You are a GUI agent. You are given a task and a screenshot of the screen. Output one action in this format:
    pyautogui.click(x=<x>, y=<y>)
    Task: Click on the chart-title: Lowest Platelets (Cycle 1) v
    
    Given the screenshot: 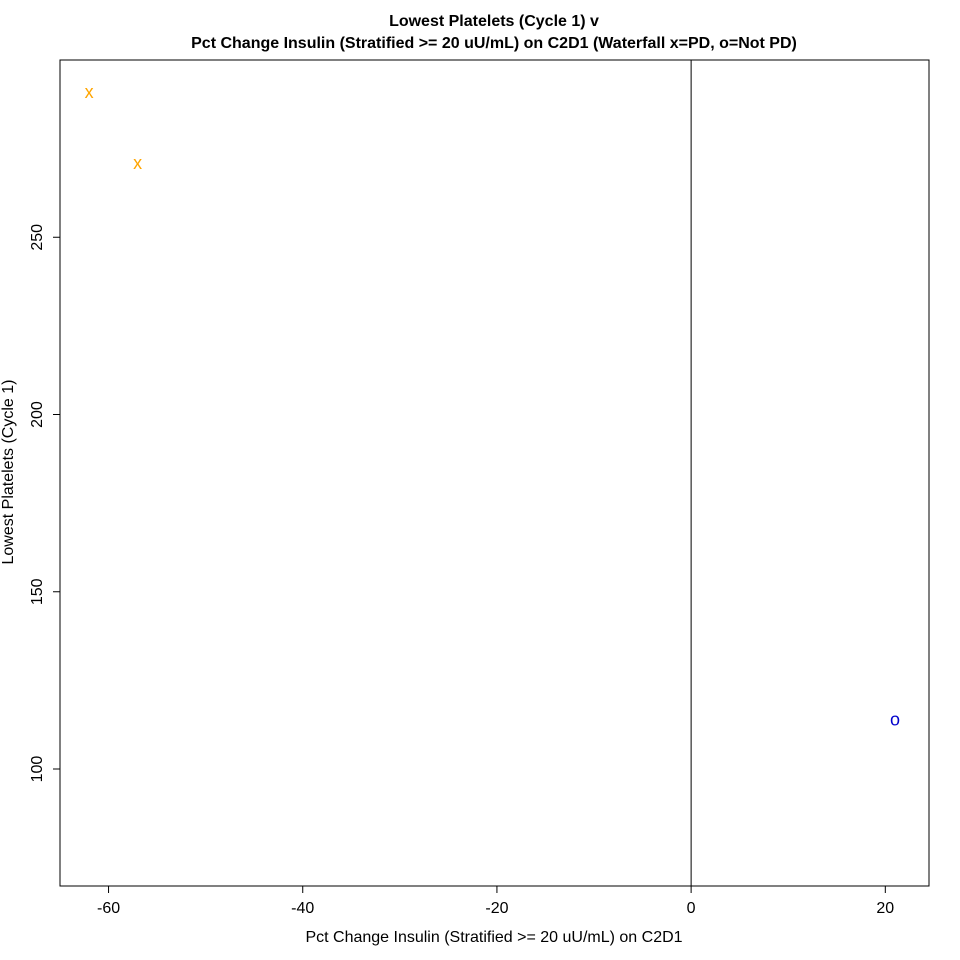 What is the action you would take?
    pyautogui.click(x=494, y=21)
    